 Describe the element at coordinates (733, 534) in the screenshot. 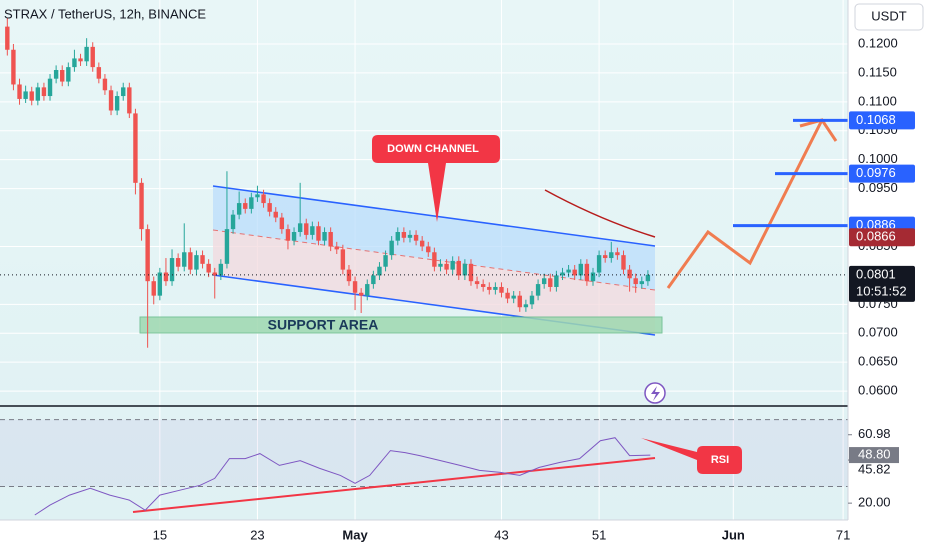

I see `x-tick-label: Jun` at that location.